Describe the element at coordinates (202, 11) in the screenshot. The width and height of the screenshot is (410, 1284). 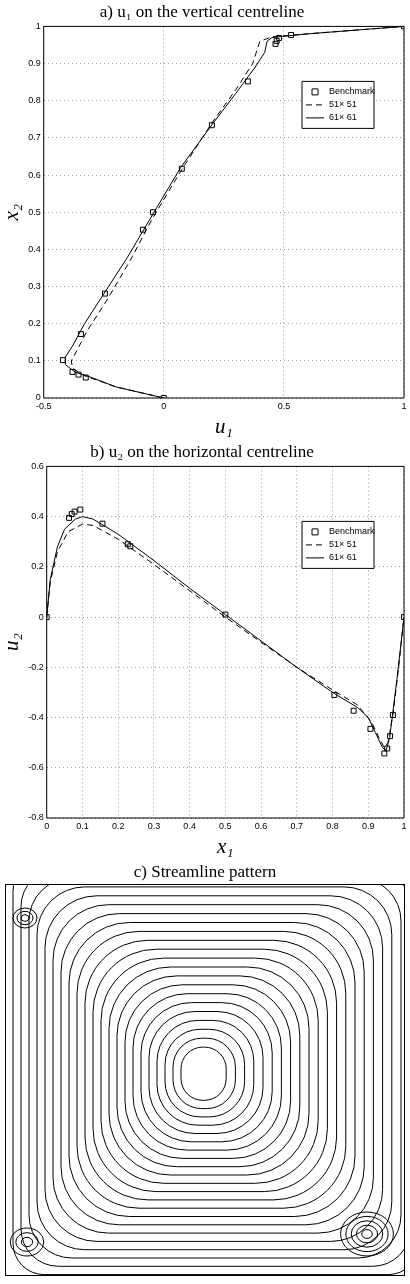
I see `chart-title: a) u₁ on the vertical centreline` at that location.